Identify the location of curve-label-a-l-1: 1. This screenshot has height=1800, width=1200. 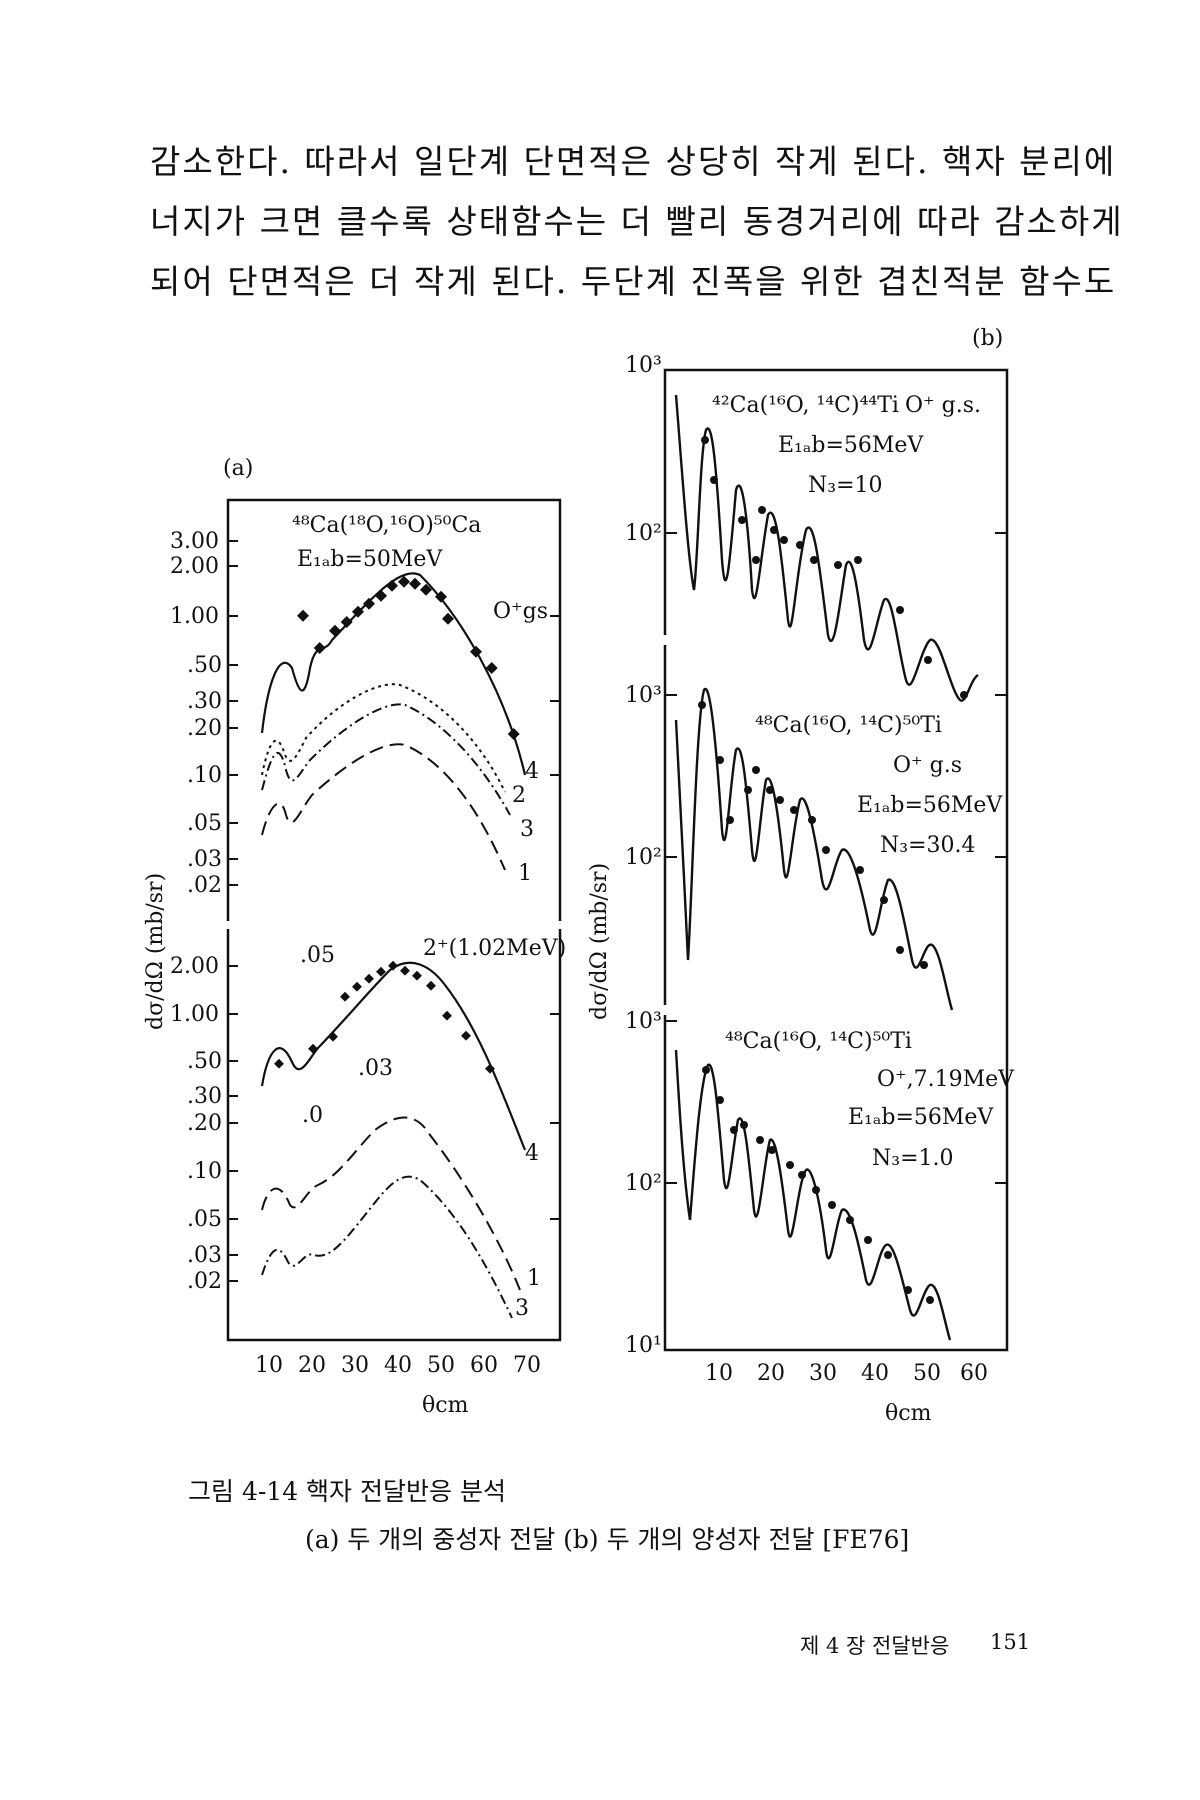
(534, 1278).